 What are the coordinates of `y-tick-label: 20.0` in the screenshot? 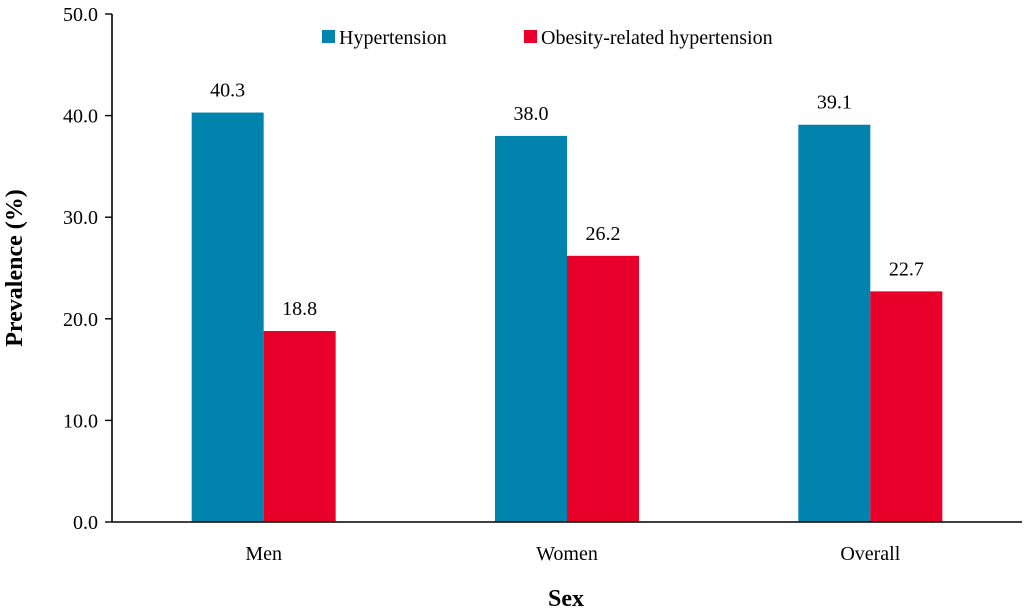 It's located at (80, 320).